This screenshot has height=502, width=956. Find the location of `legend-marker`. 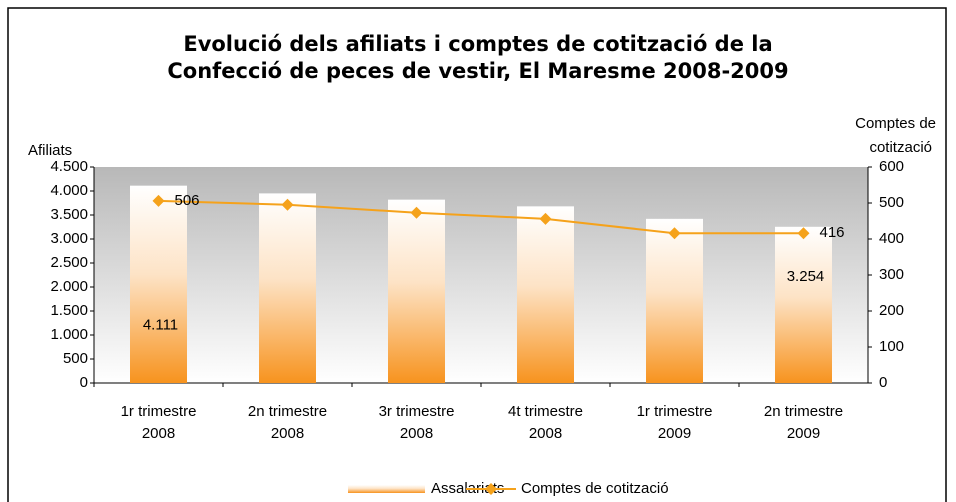

legend-marker is located at coordinates (491, 489).